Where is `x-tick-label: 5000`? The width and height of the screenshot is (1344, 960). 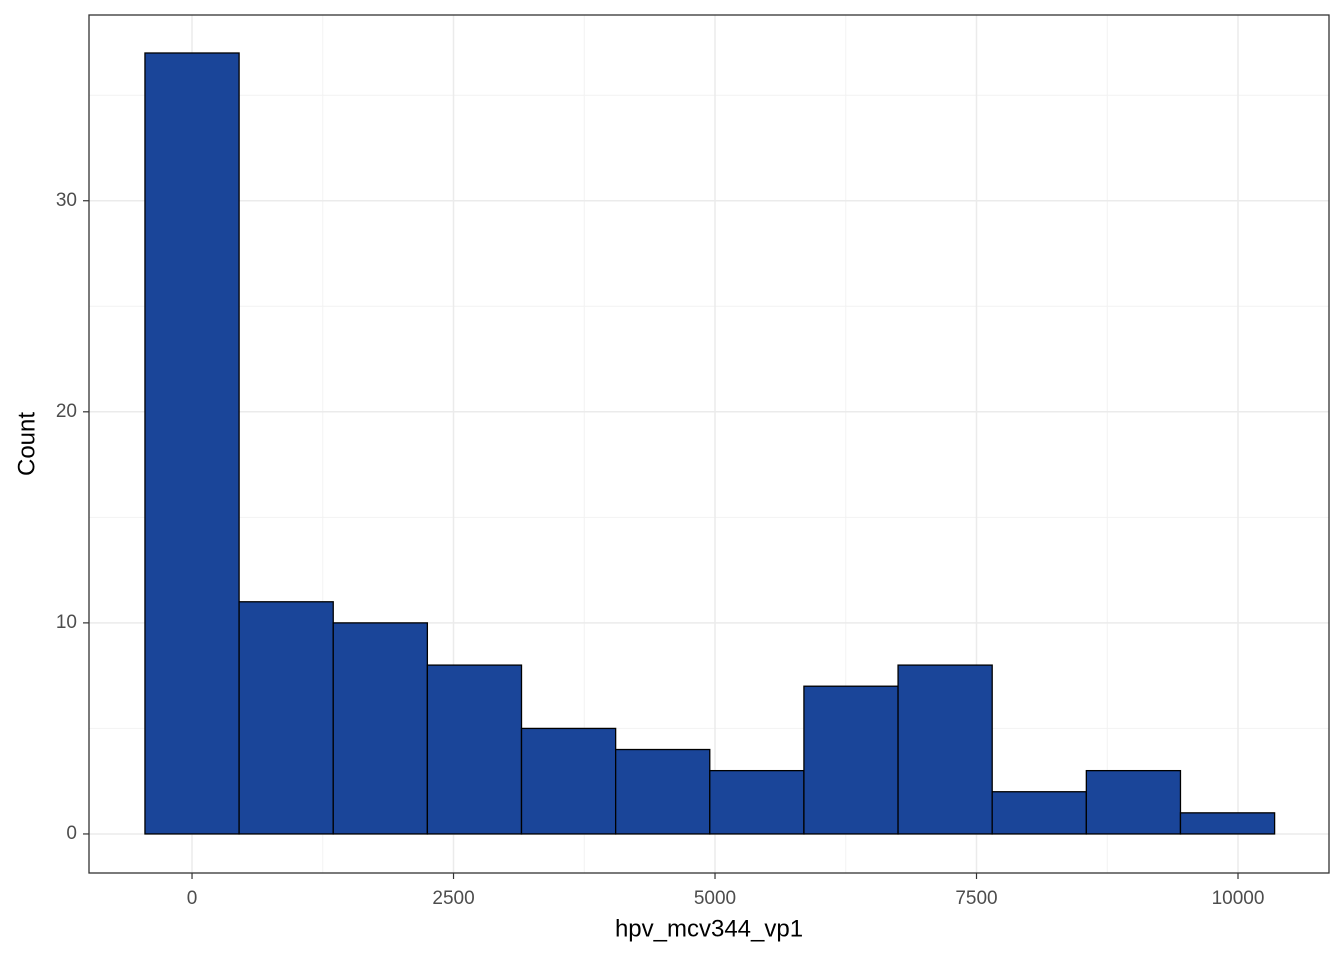
x-tick-label: 5000 is located at coordinates (715, 898).